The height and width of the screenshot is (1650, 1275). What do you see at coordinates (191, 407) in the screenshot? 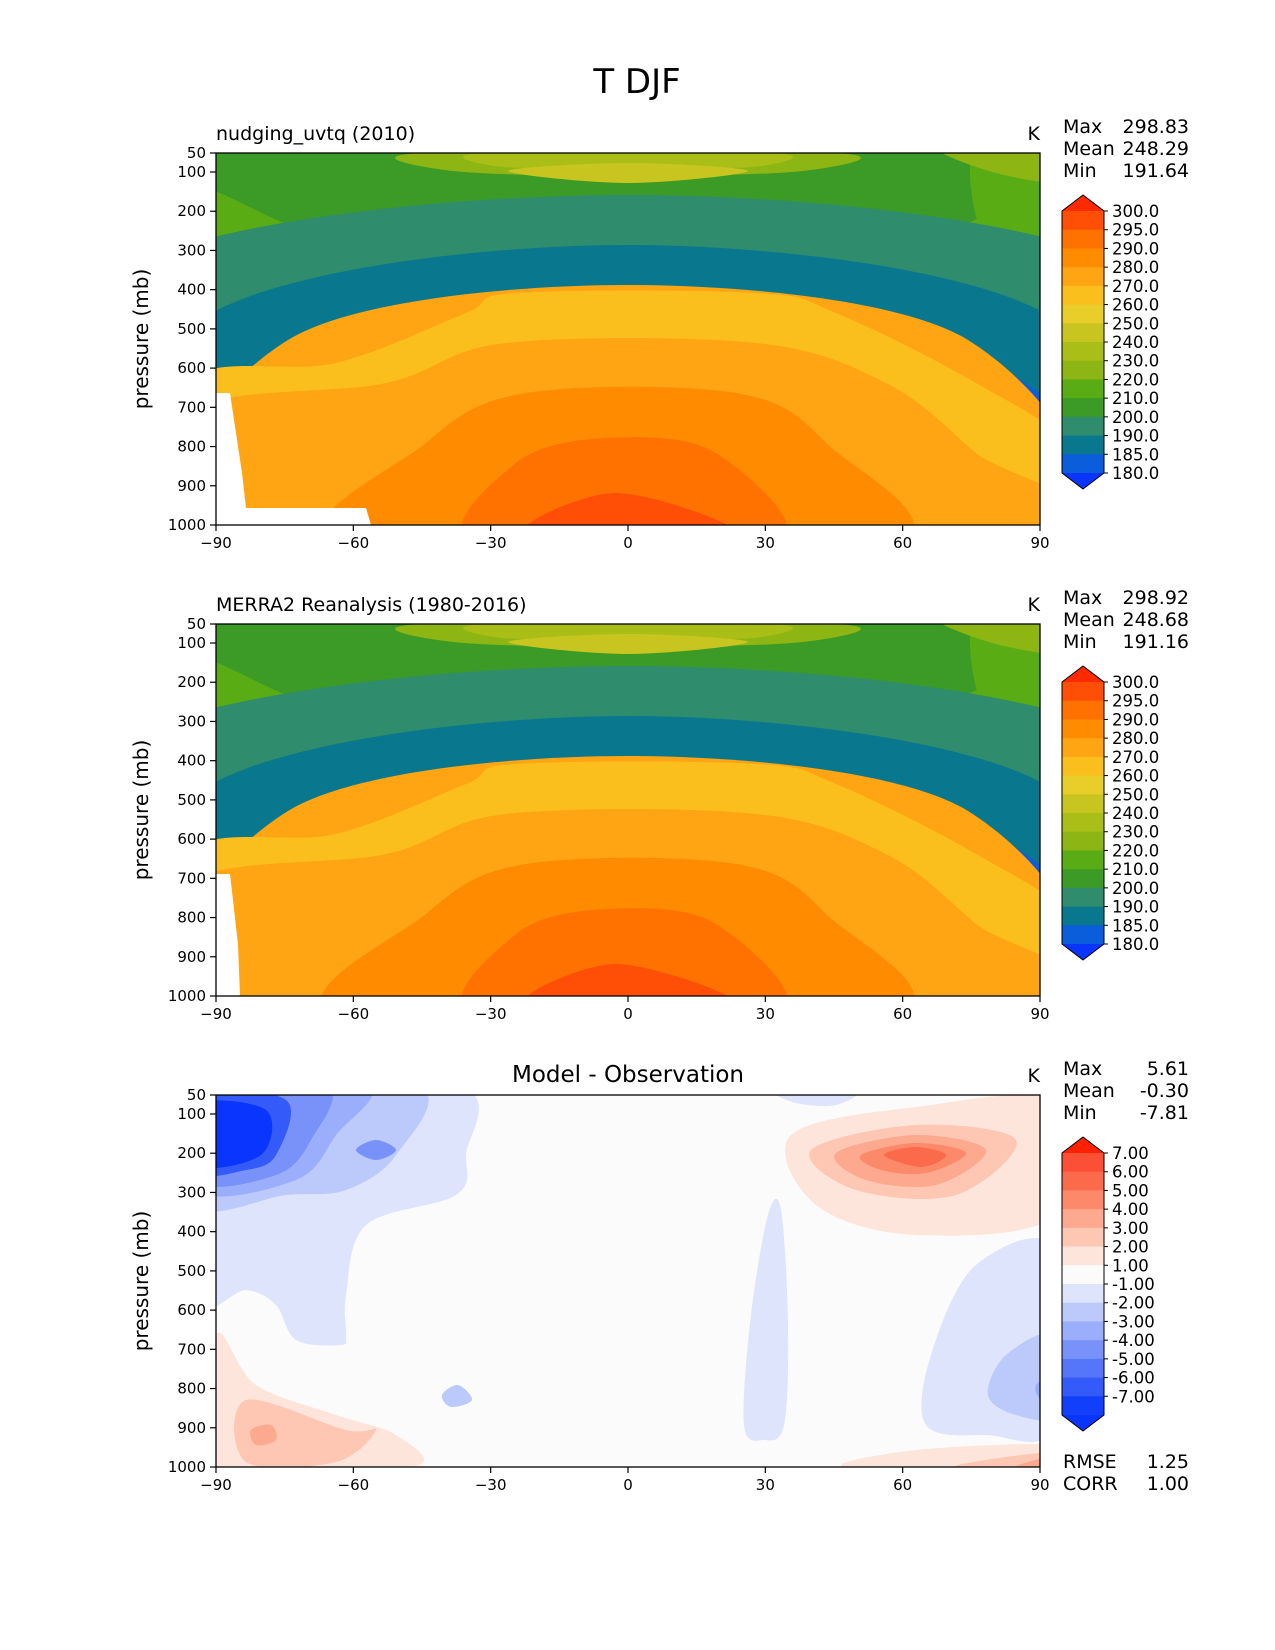
I see `y-tick-label: 700` at bounding box center [191, 407].